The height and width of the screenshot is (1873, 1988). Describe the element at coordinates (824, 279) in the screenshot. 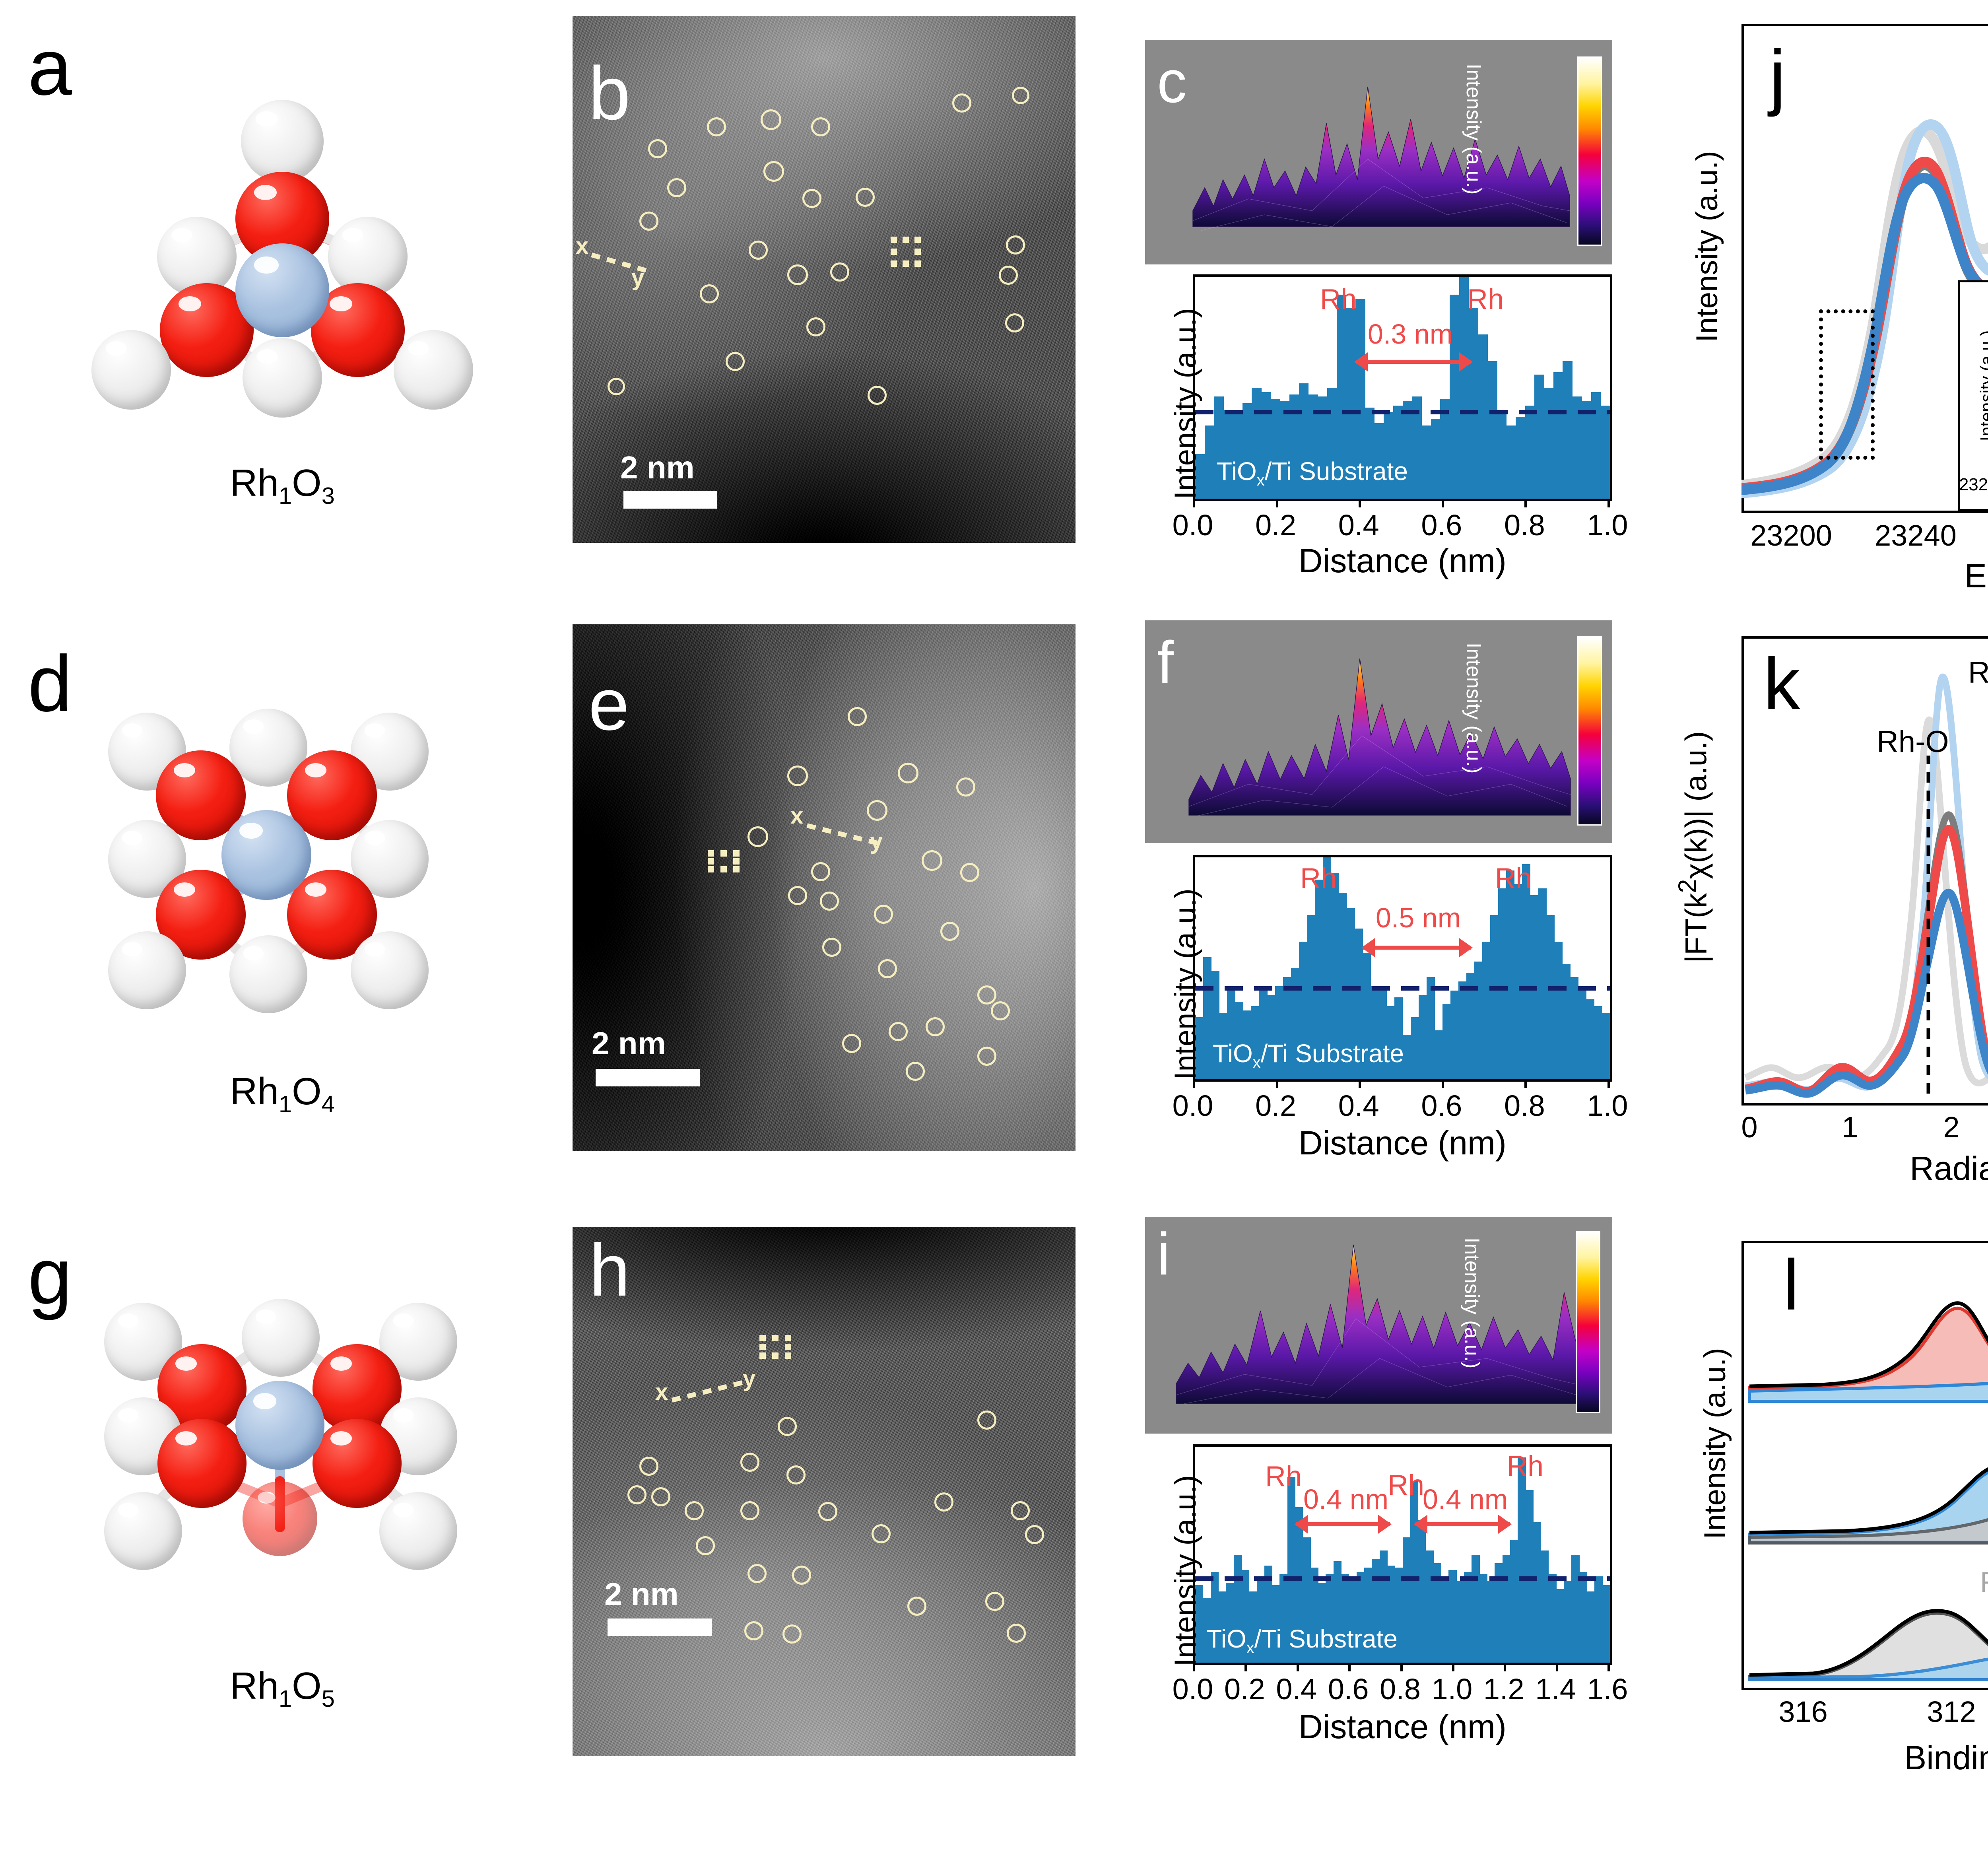

I see `panel-b-stem-image: b x y 2 nm` at that location.